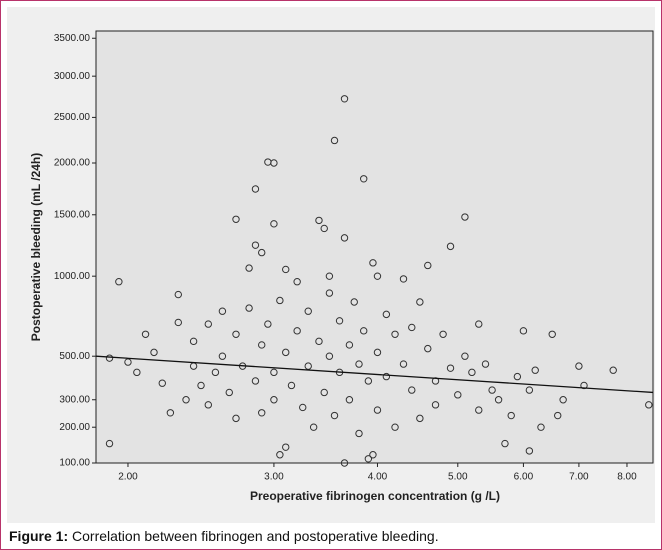  Describe the element at coordinates (74, 399) in the screenshot. I see `y-tick-label: 300.00` at that location.